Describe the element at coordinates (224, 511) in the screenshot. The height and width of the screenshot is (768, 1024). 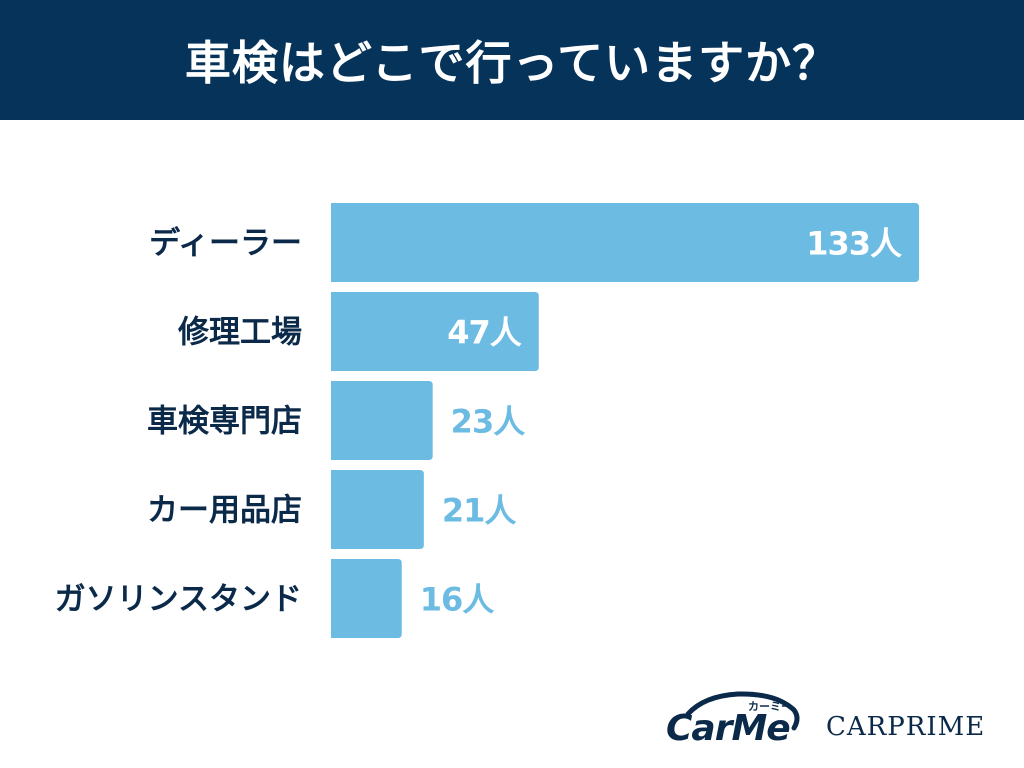
I see `category-label: カー用品店` at that location.